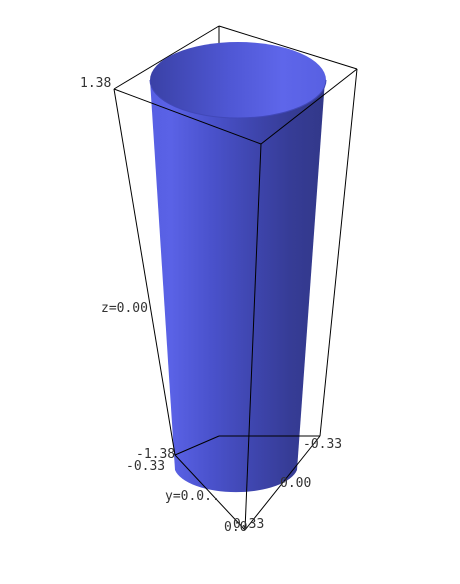 The width and height of the screenshot is (460, 584). What do you see at coordinates (248, 524) in the screenshot?
I see `y-axis-max-label: 0.33` at bounding box center [248, 524].